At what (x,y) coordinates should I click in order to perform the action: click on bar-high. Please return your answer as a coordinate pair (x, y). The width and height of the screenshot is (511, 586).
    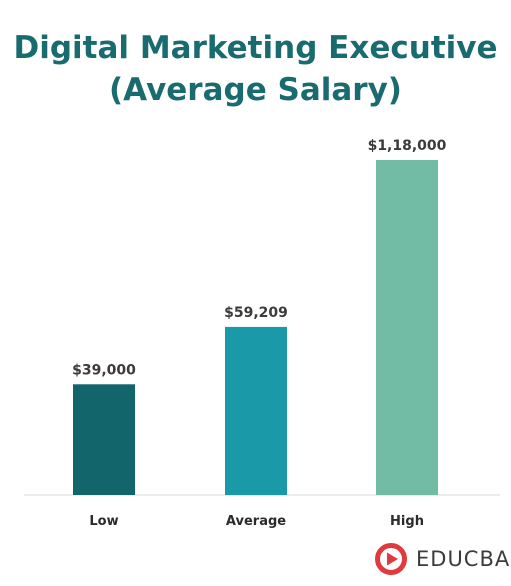
    Looking at the image, I should click on (407, 327).